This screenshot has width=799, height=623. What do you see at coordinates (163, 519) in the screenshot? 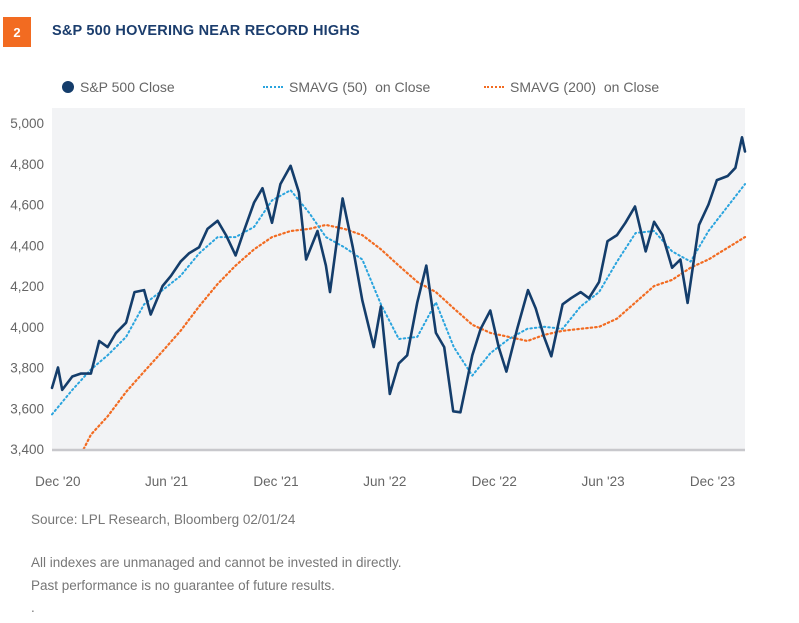
I see `source-note: Source: LPL Research, Bloomberg 02/01/24` at bounding box center [163, 519].